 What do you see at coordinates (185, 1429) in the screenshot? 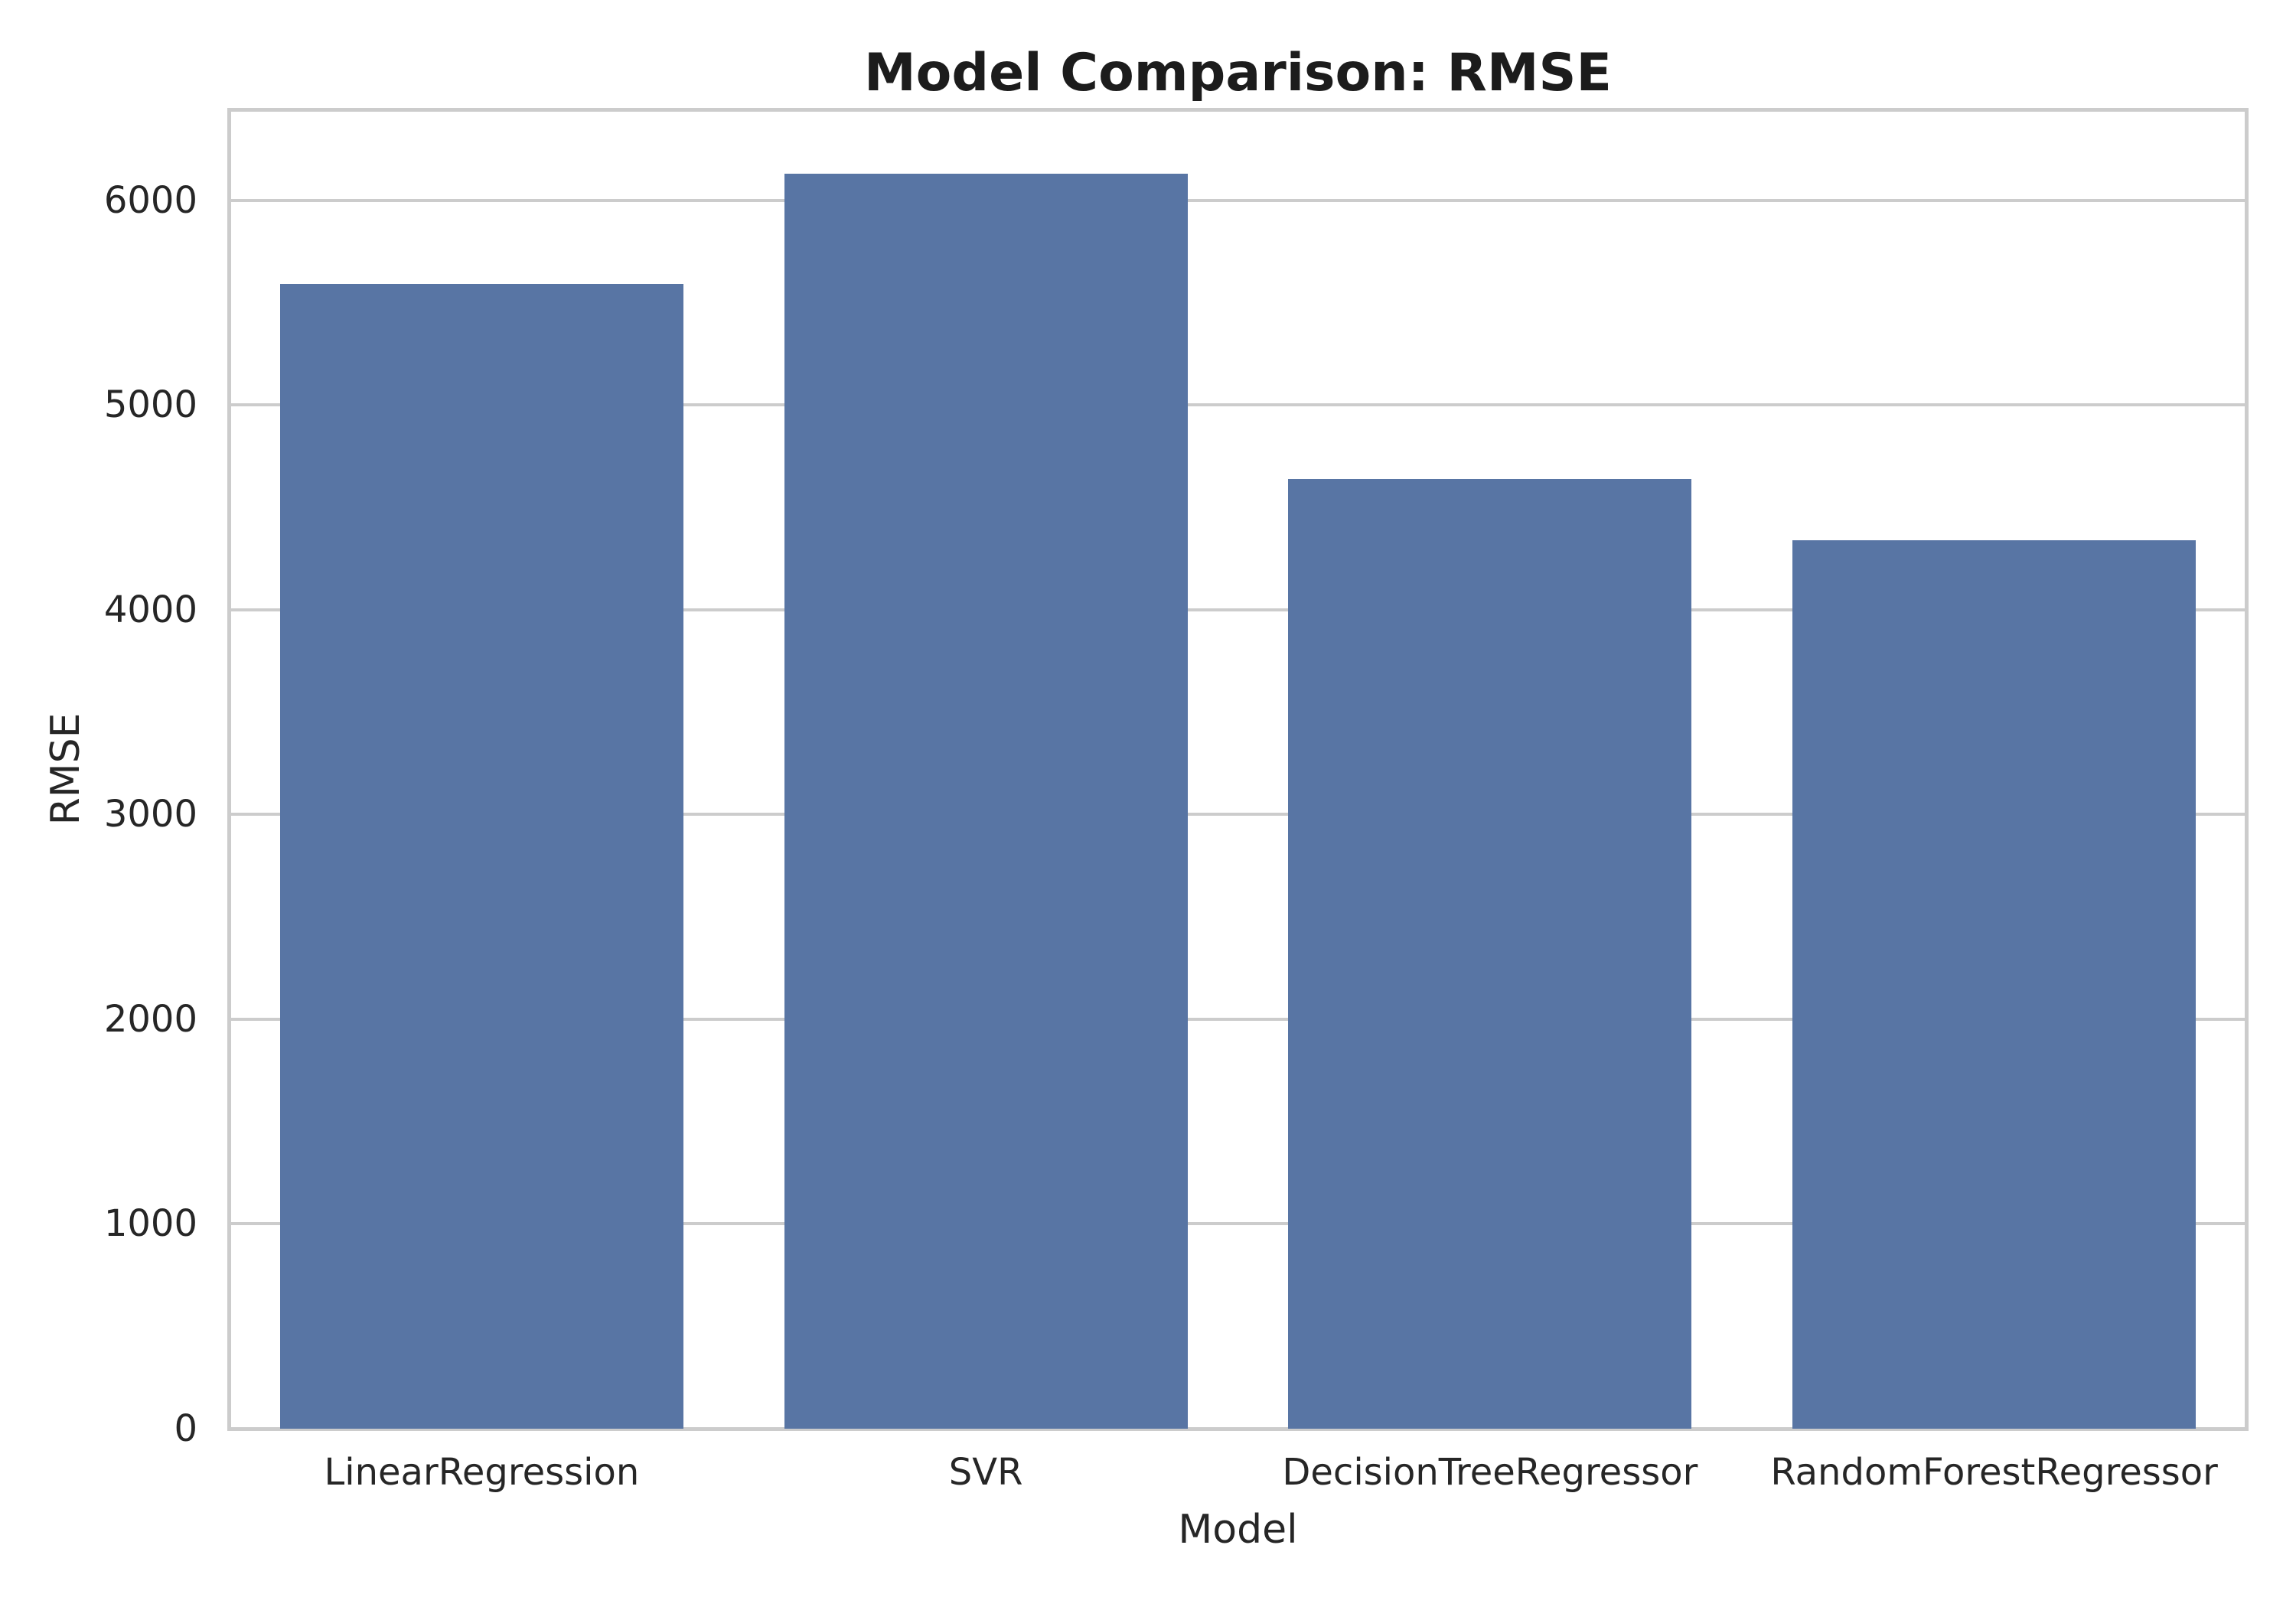
I see `y-tick-label-0: 0` at bounding box center [185, 1429].